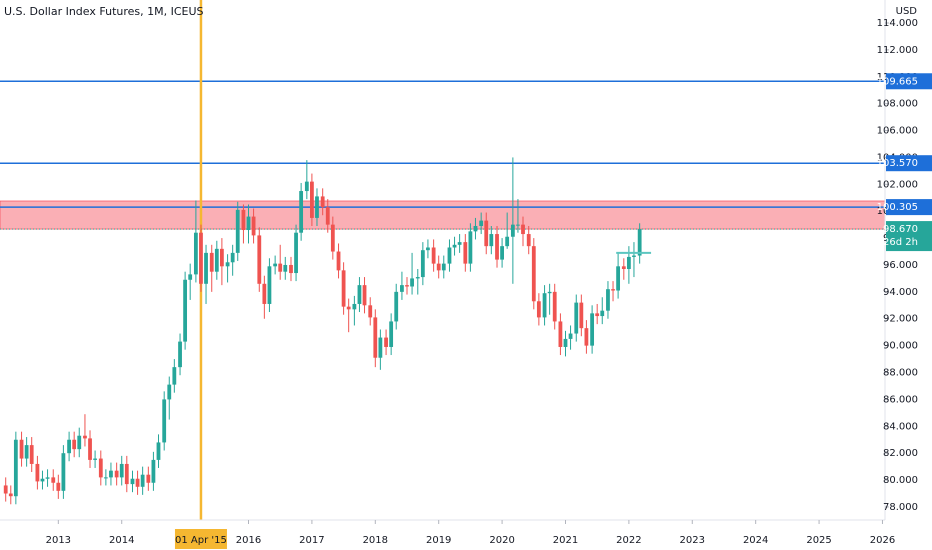 The image size is (932, 550). I want to click on x-tick-label: 2021, so click(565, 540).